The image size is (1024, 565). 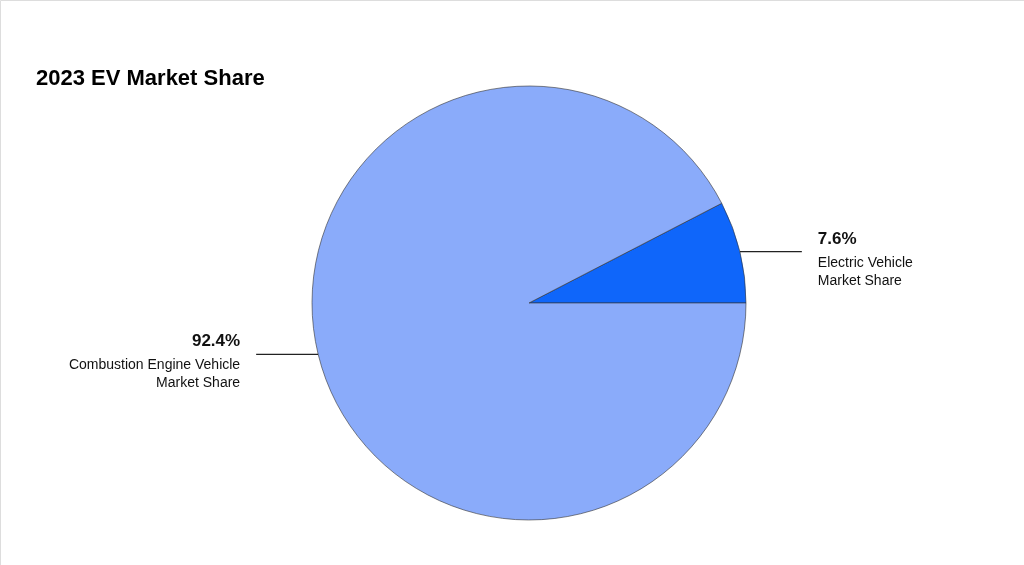 What do you see at coordinates (865, 270) in the screenshot?
I see `slice-label: Electric Vehicle Market Share` at bounding box center [865, 270].